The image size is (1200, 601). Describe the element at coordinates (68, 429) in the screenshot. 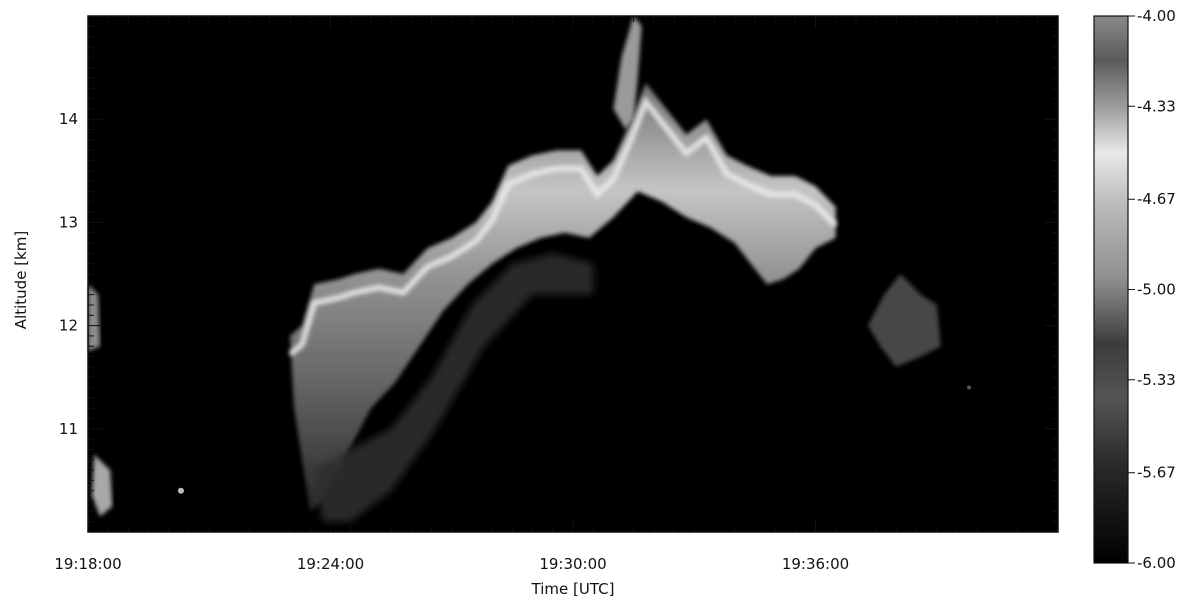

I see `y-tick-label: 11` at that location.